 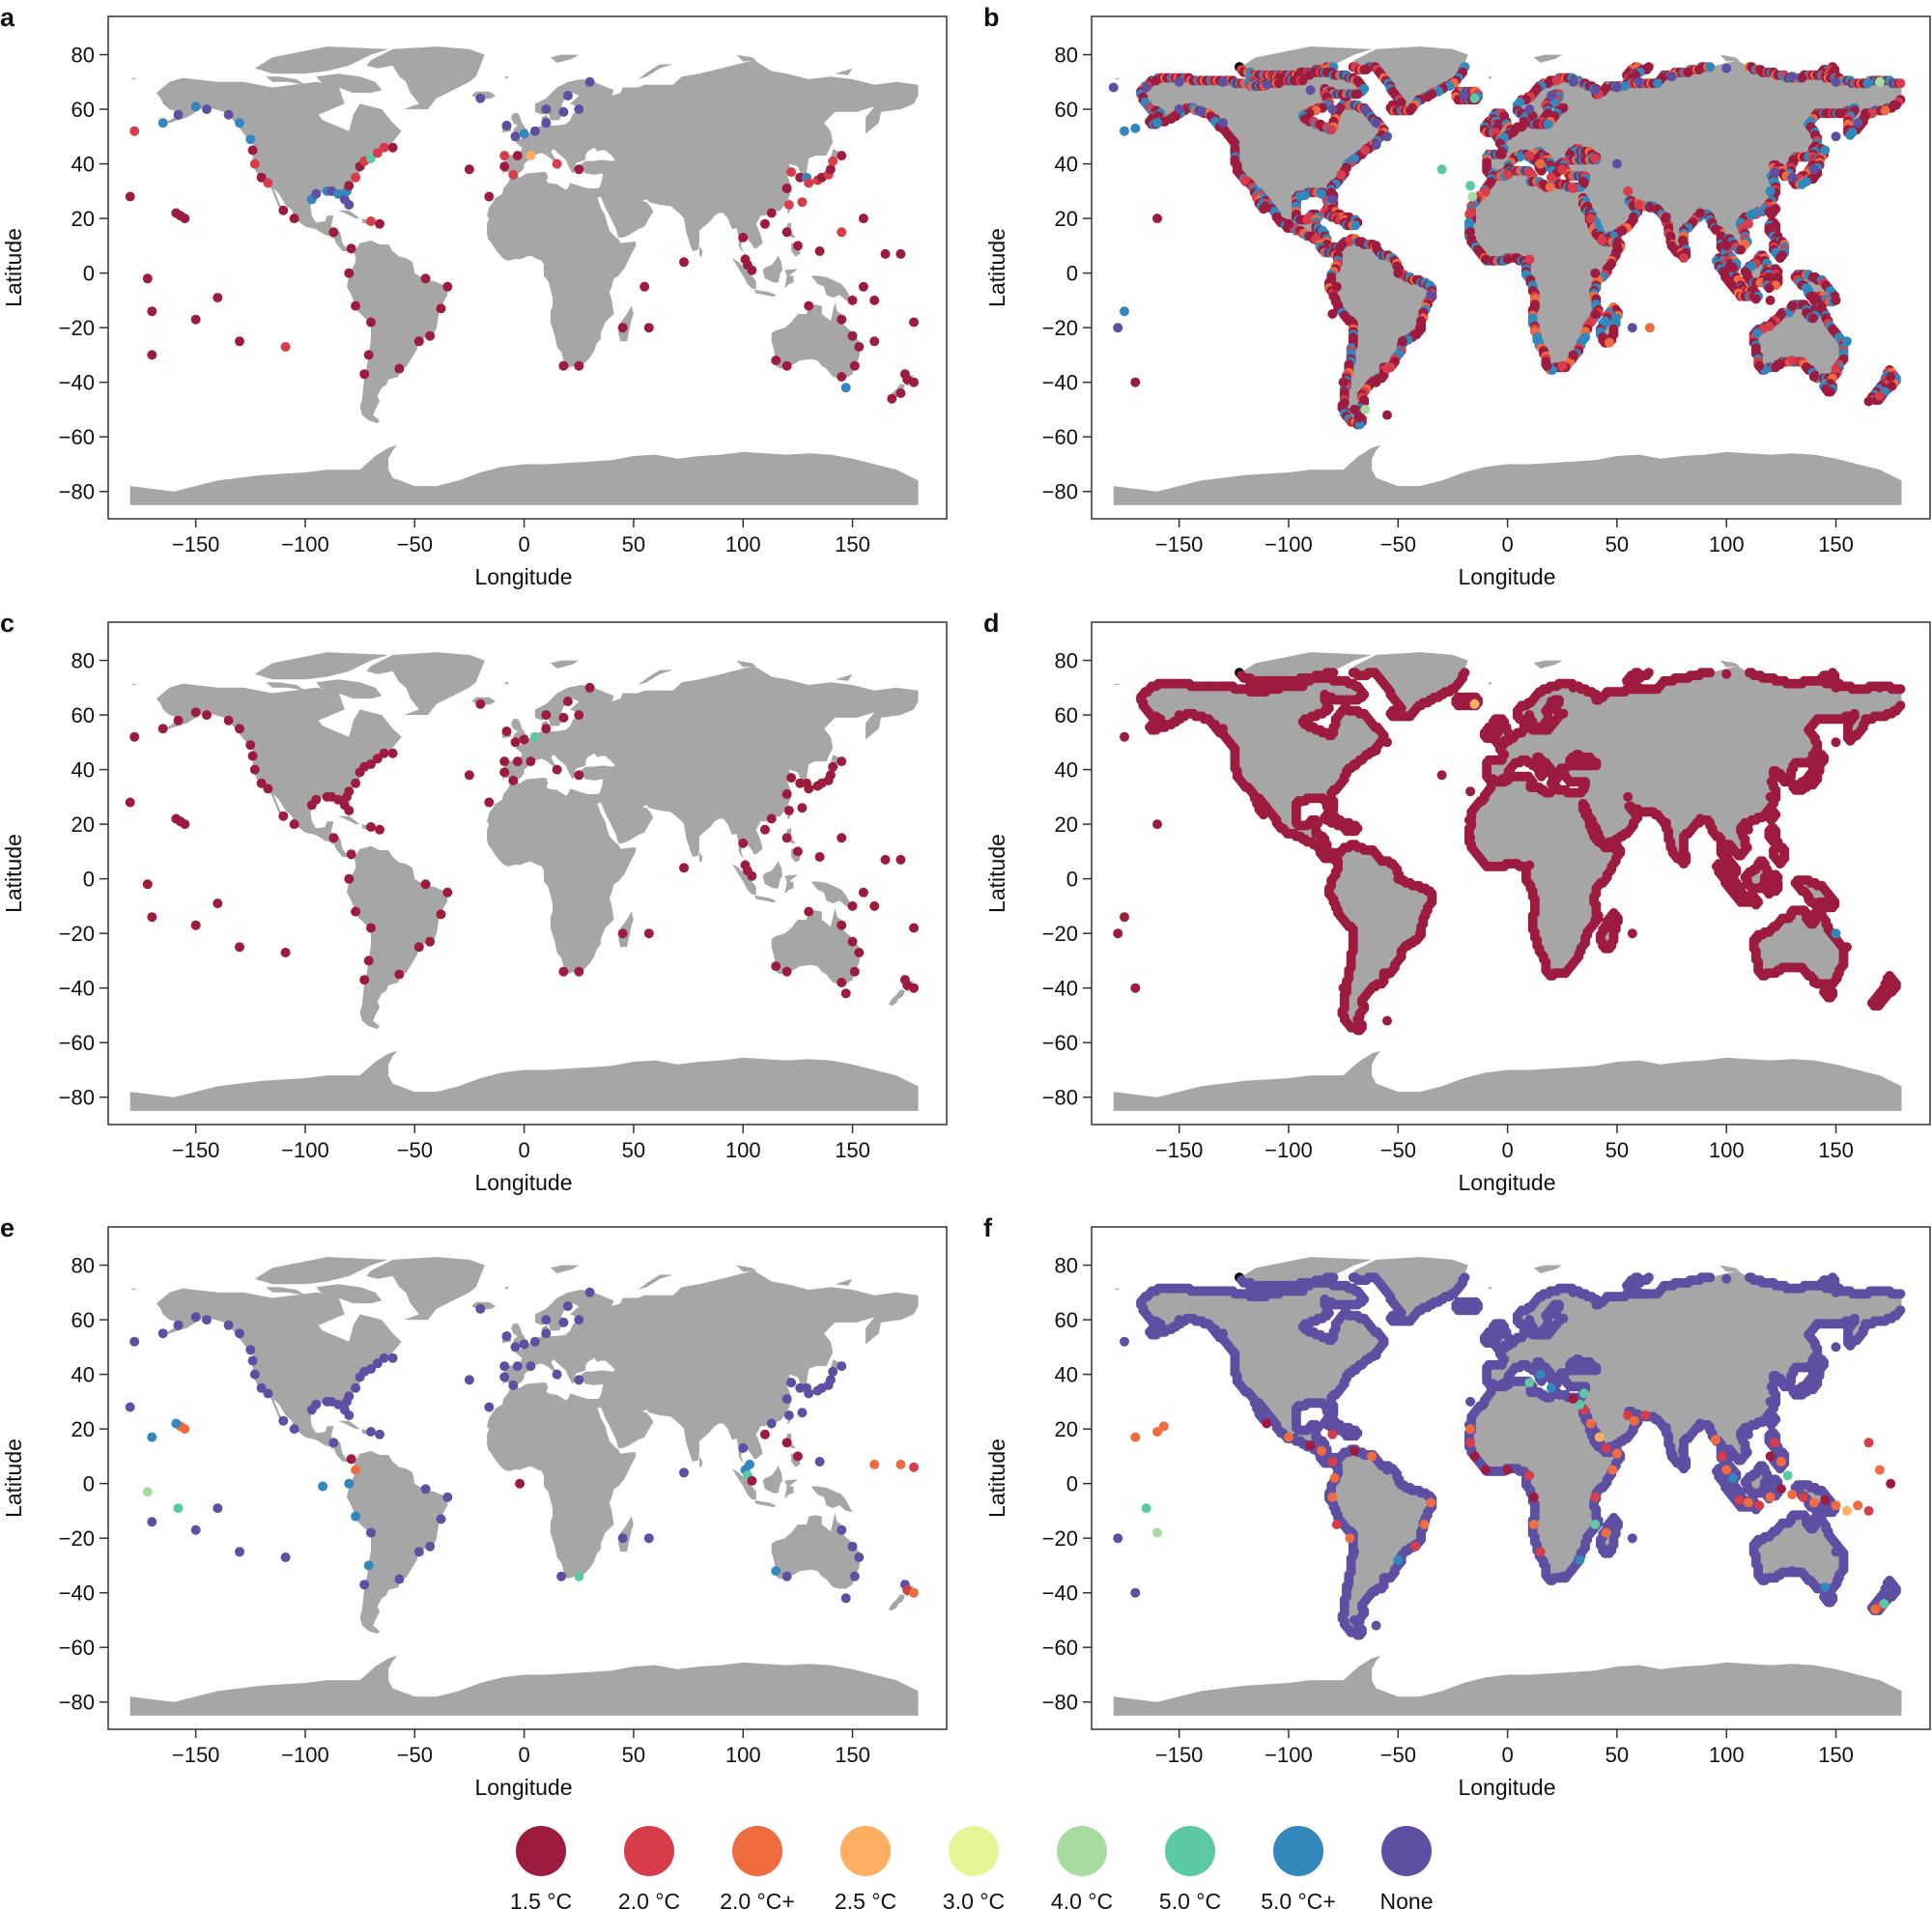 What do you see at coordinates (13, 1478) in the screenshot?
I see `y-axis-title: Latitude` at bounding box center [13, 1478].